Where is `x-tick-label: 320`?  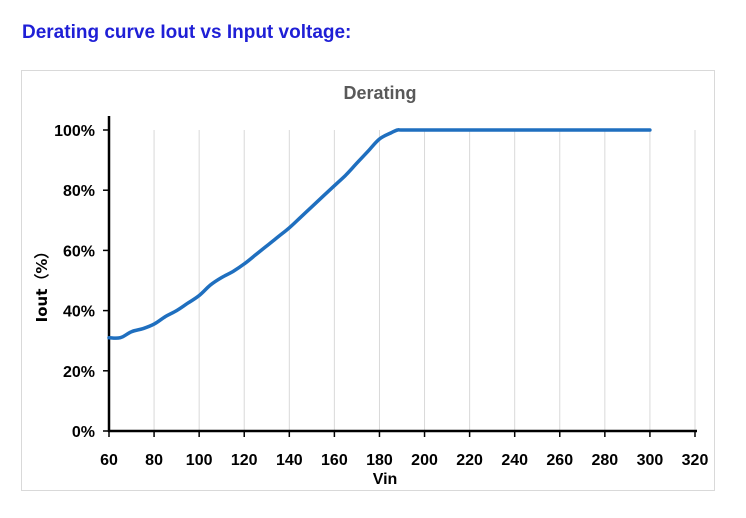
x-tick-label: 320 is located at coordinates (695, 460).